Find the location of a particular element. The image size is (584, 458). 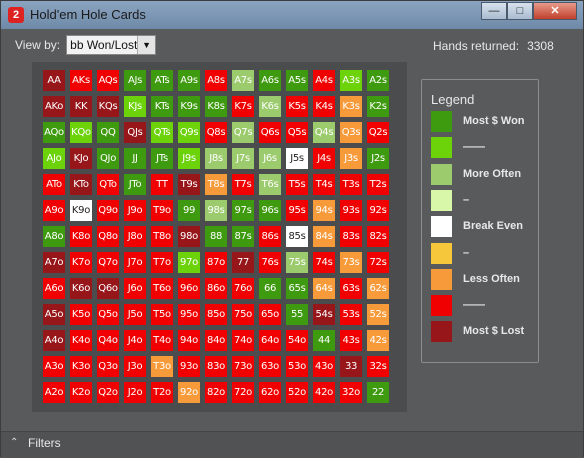

hand-cell-AJs: AJs is located at coordinates (135, 80).